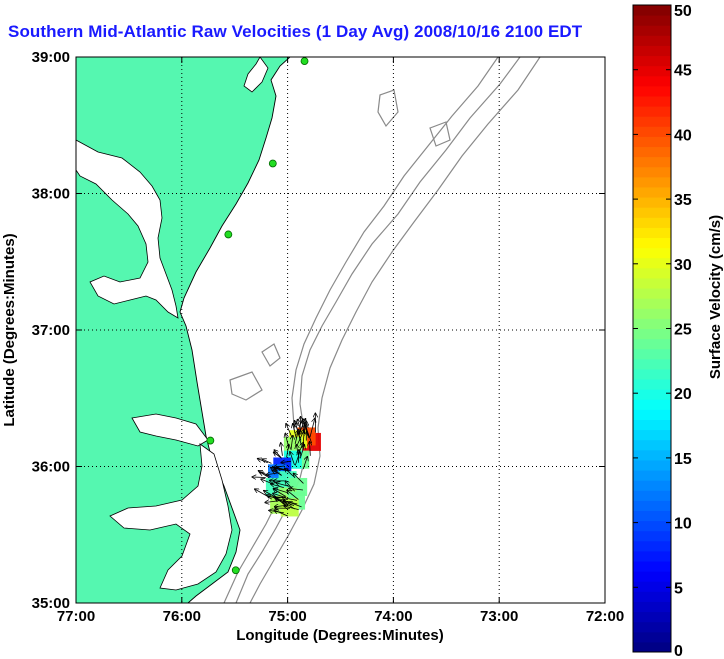 The image size is (724, 659). What do you see at coordinates (683, 11) in the screenshot?
I see `colorbar-tick-label: 50` at bounding box center [683, 11].